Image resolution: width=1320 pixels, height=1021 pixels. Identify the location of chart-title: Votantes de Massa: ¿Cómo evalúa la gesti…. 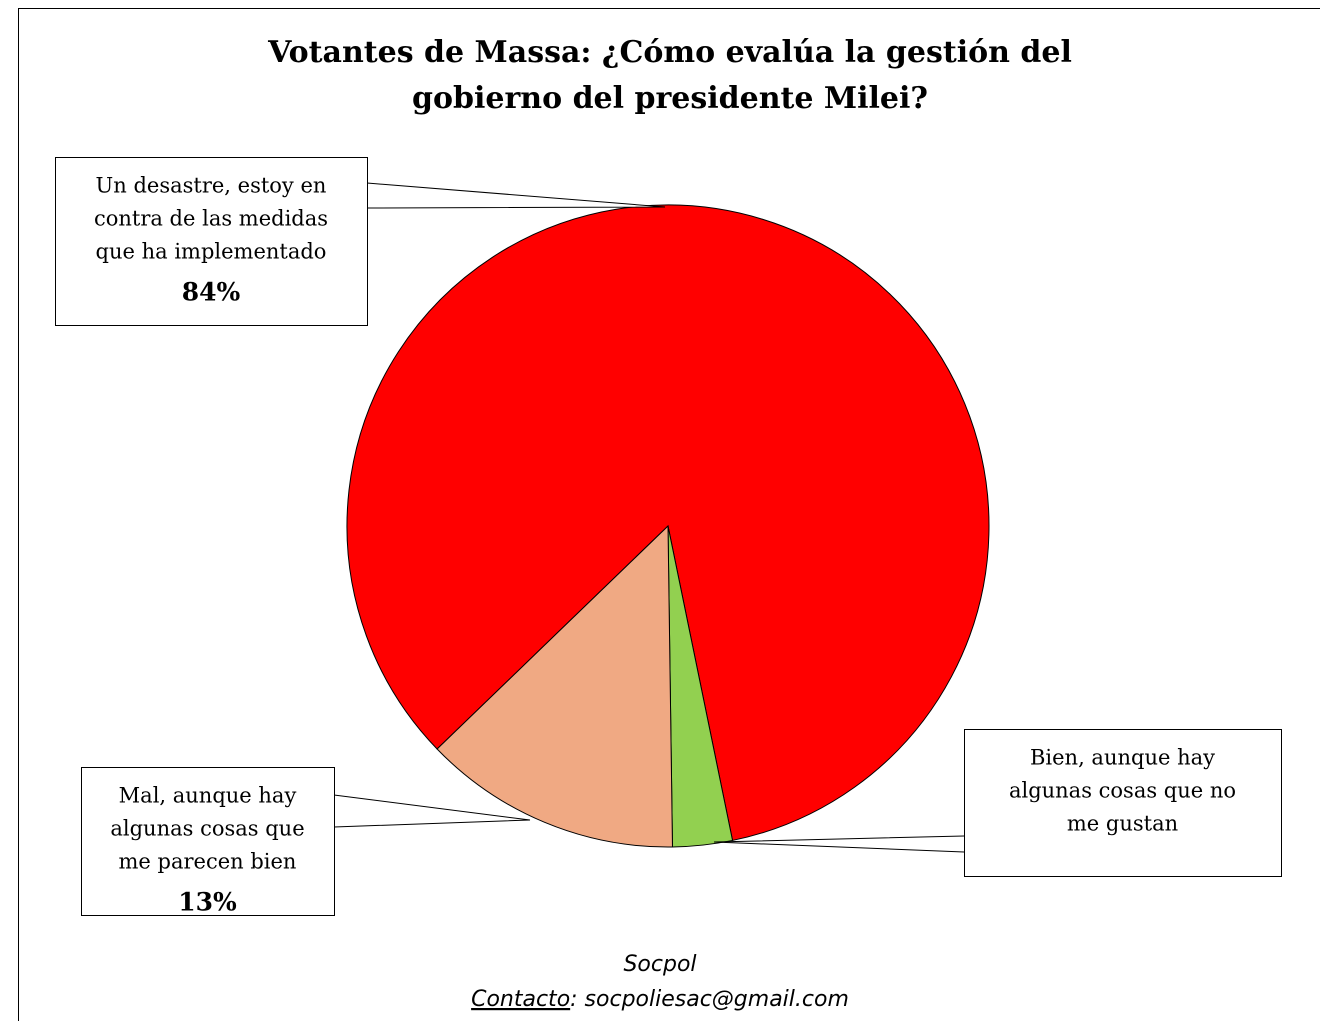
(669, 52).